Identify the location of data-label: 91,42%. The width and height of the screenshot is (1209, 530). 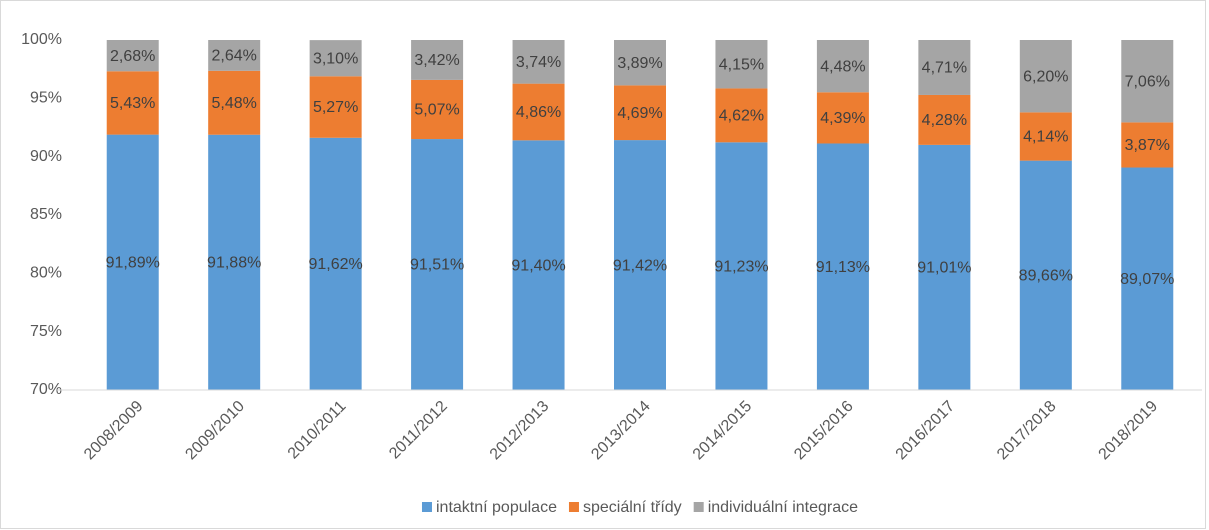
(640, 265).